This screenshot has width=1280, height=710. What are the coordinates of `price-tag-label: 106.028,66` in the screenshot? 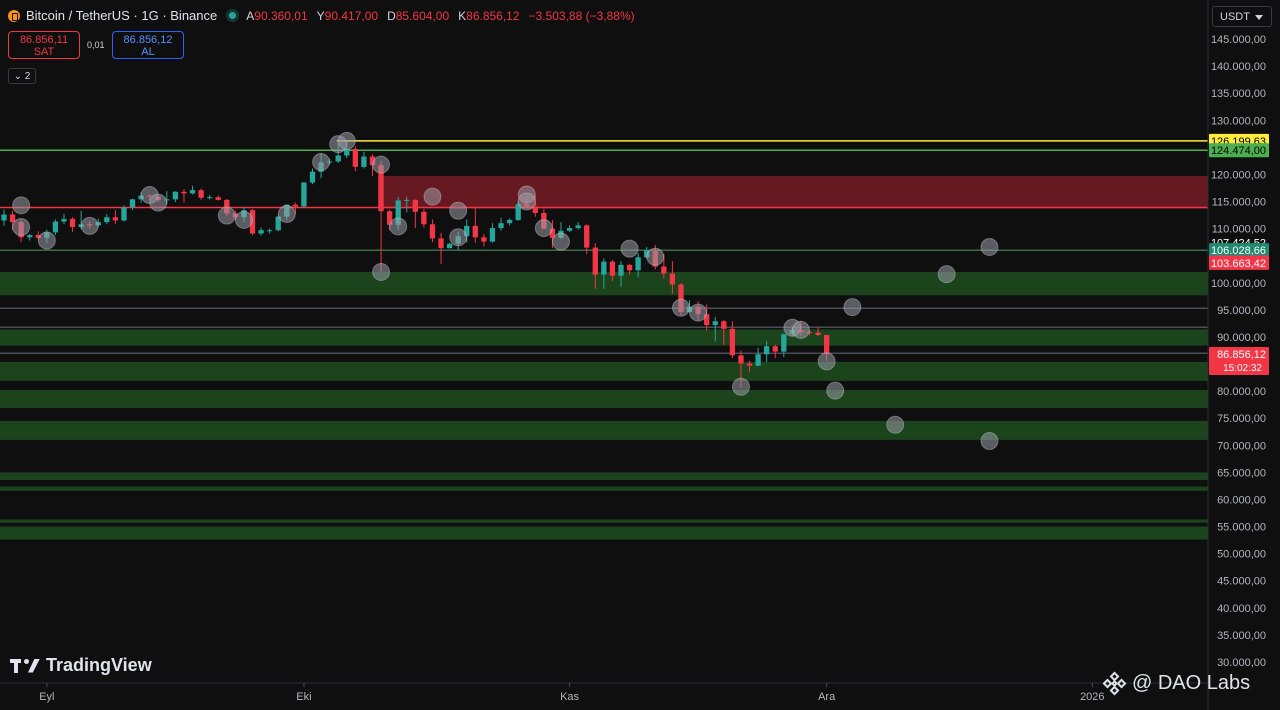 It's located at (1238, 251).